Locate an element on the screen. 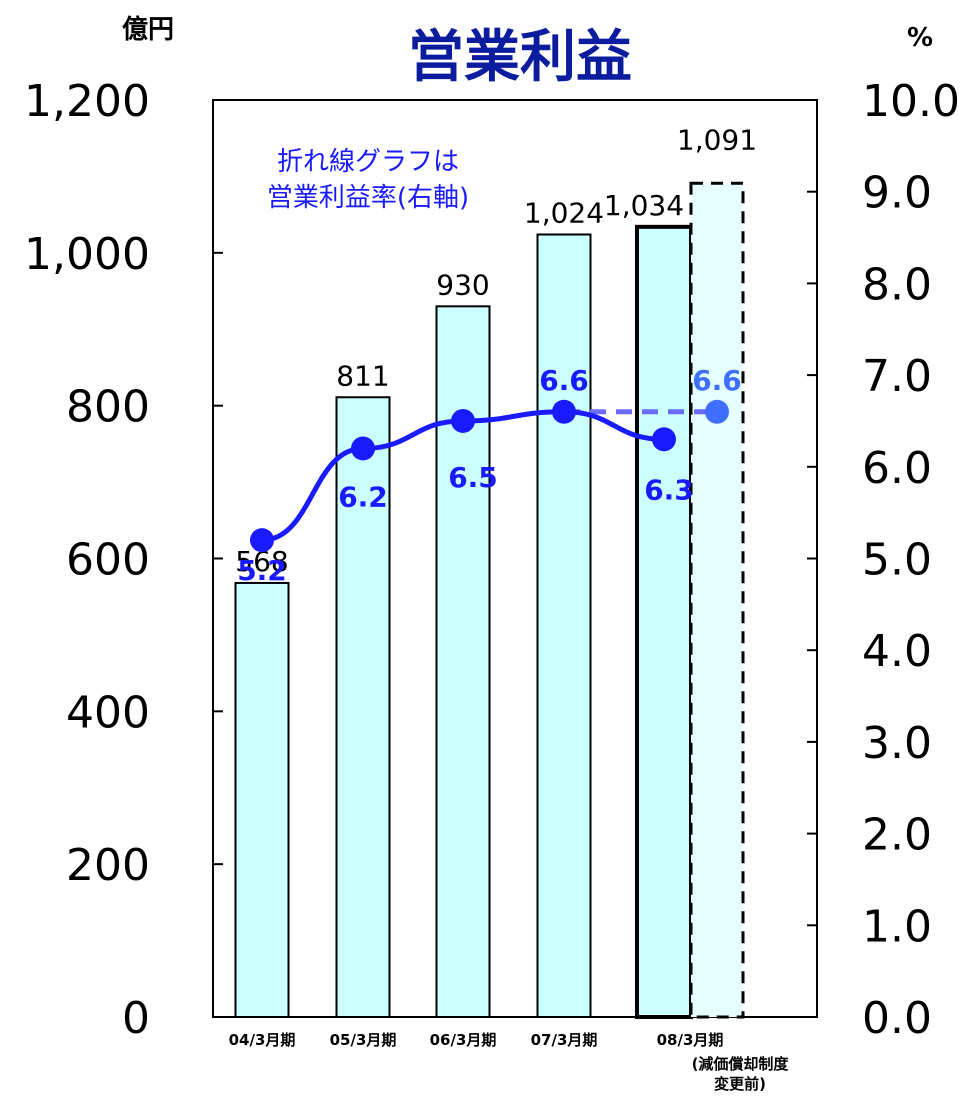  category-axis: 04/3月期 05/3月期 06/3月期 07/3月期 08/3月期 is located at coordinates (476, 1040).